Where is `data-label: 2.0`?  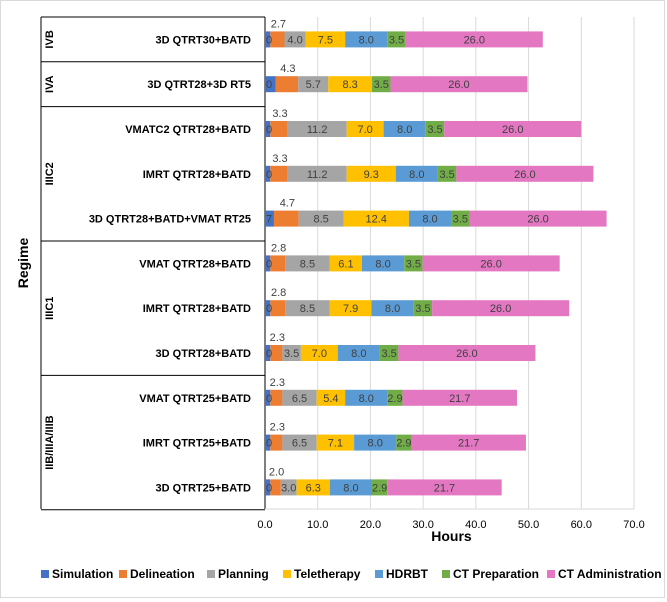 data-label: 2.0 is located at coordinates (276, 472).